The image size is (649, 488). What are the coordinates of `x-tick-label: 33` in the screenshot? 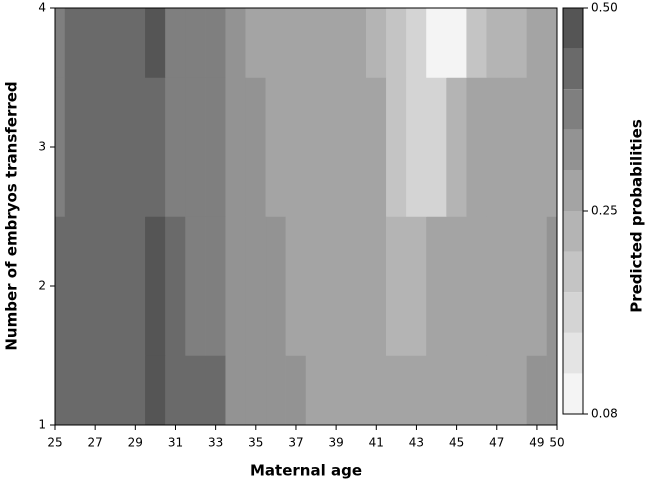 It's located at (215, 443).